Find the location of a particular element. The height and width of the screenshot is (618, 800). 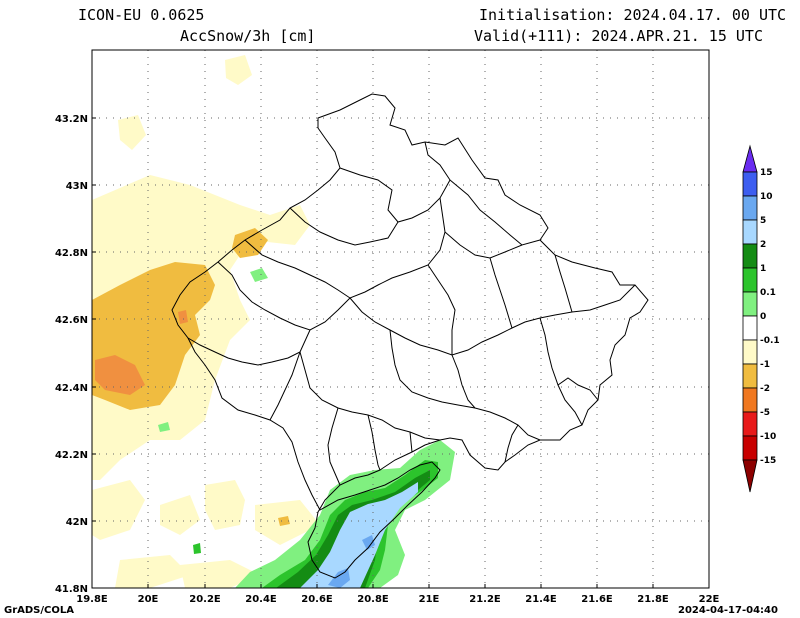

orange-spot-south is located at coordinates (284, 521).